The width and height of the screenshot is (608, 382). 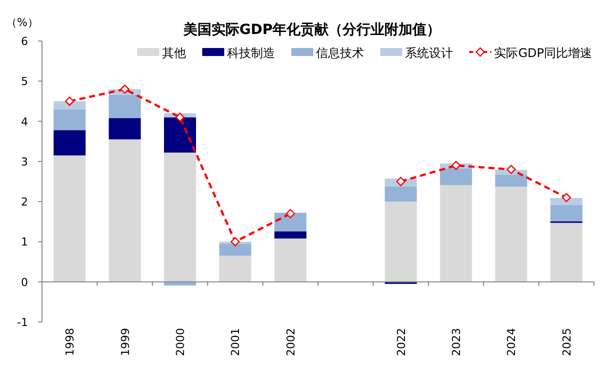 I want to click on x-tick-label: 1999, so click(x=125, y=342).